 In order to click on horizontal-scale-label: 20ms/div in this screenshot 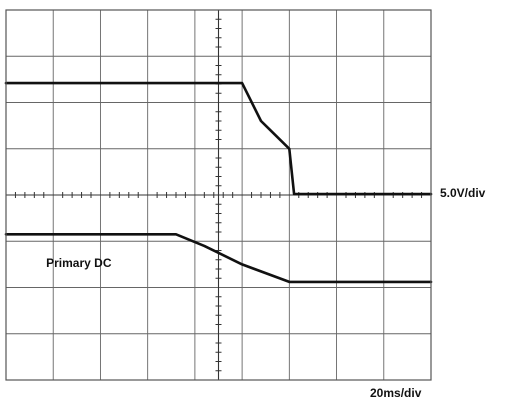, I will do `click(396, 393)`.